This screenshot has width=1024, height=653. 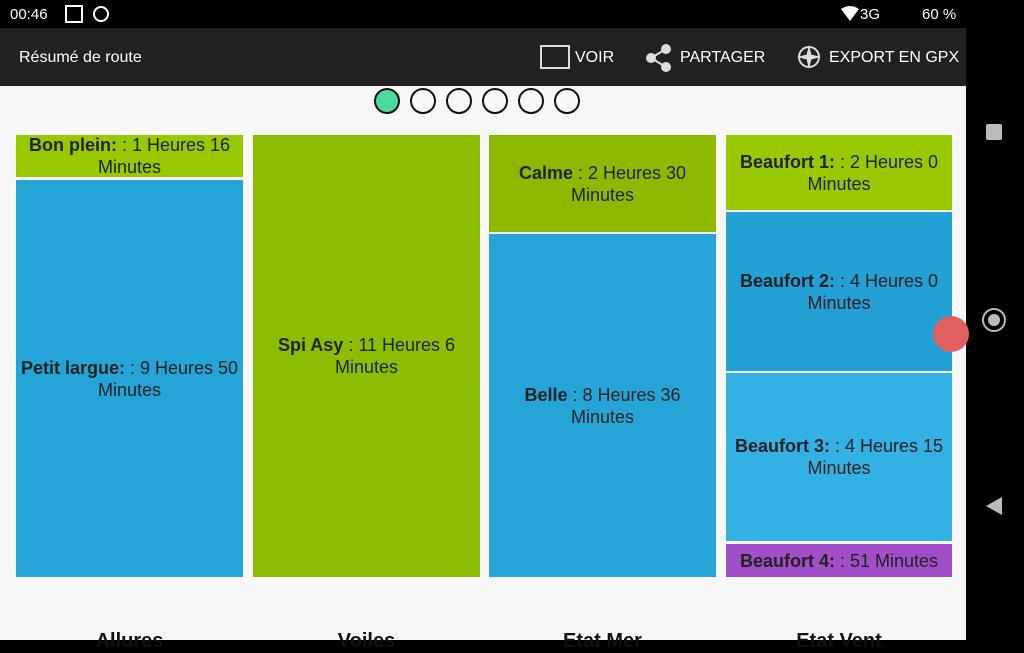 I want to click on segment: Beaufort 3: : 4 Heures 15 Minutes, so click(x=839, y=457).